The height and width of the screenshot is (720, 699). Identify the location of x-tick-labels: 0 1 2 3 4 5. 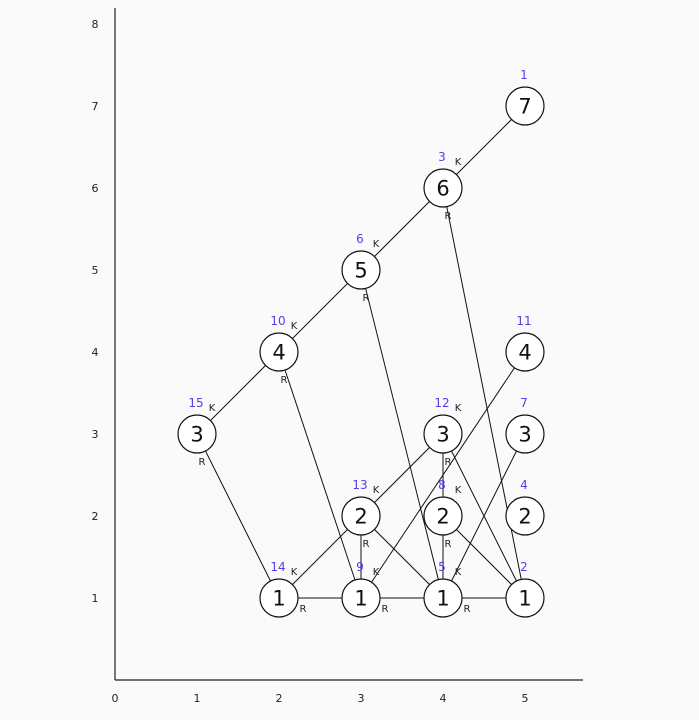
(320, 698).